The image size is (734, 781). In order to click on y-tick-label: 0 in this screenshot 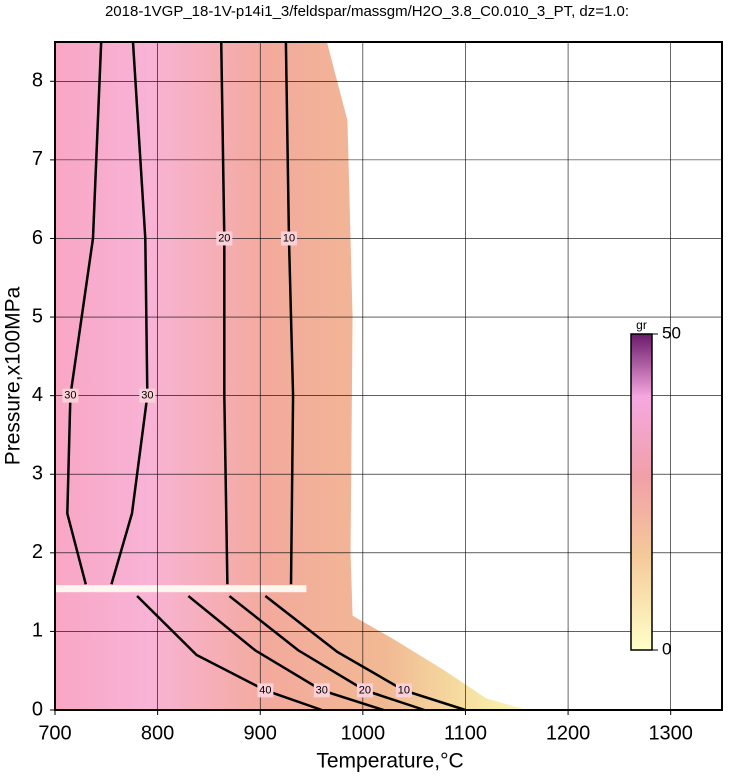, I will do `click(37, 709)`.